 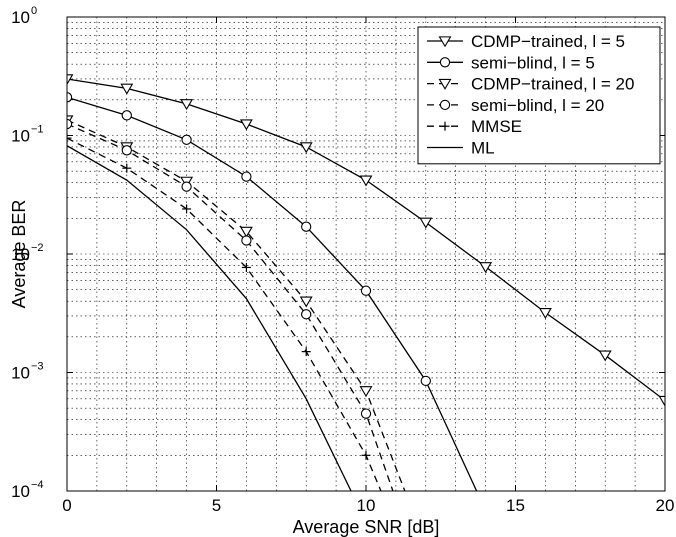 I want to click on legend-entry: semi−blind, l = 5, so click(x=511, y=62).